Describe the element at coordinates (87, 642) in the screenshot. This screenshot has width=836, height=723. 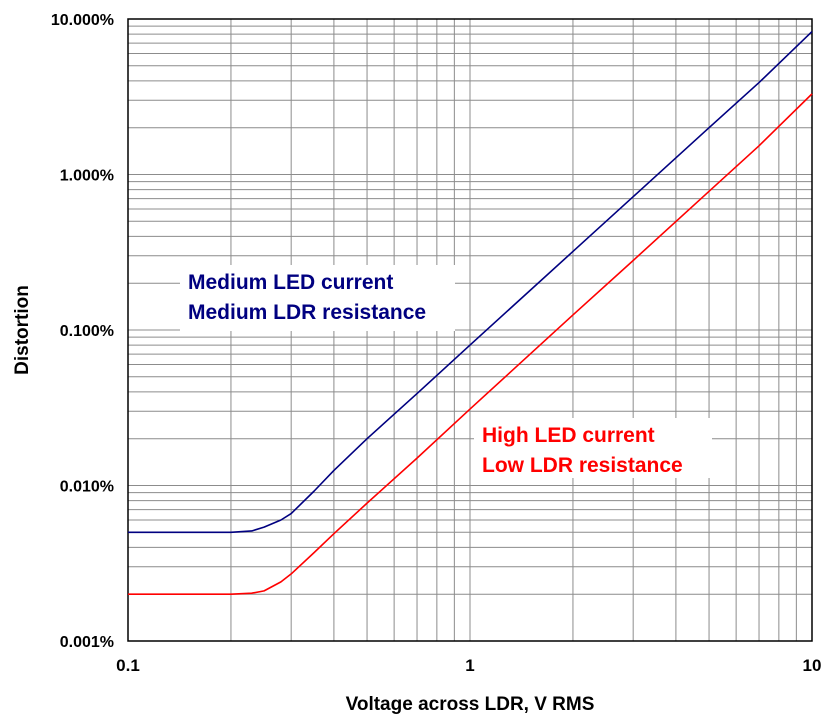
I see `y-tick-label: 0.001%` at that location.